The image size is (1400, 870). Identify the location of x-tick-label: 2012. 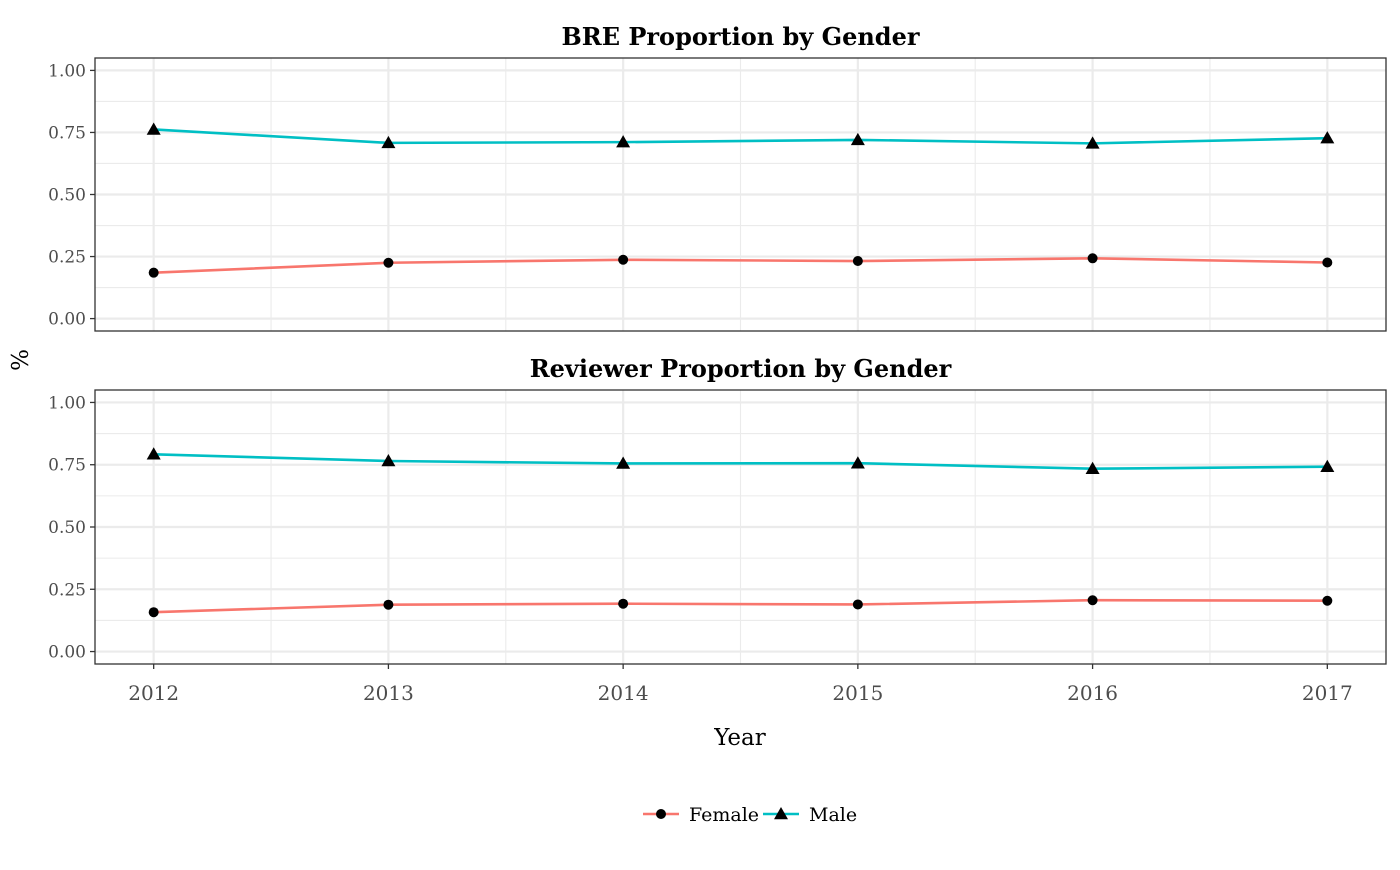
(153, 693).